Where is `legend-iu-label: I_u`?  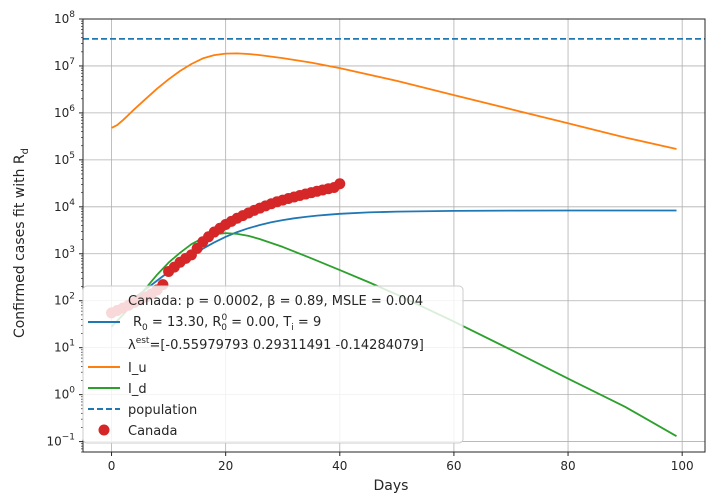
legend-iu-label: I_u is located at coordinates (137, 368).